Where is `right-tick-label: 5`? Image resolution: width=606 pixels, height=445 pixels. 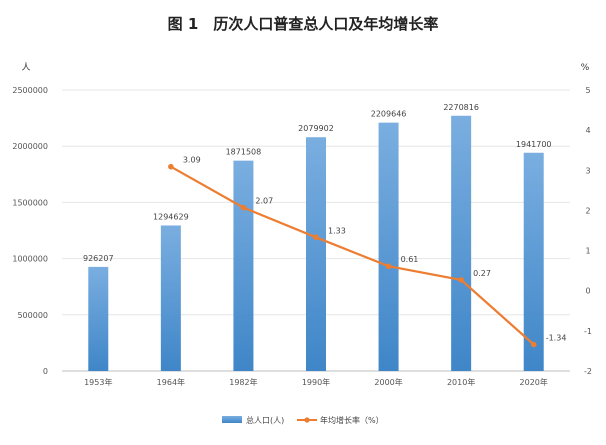 right-tick-label: 5 is located at coordinates (587, 90).